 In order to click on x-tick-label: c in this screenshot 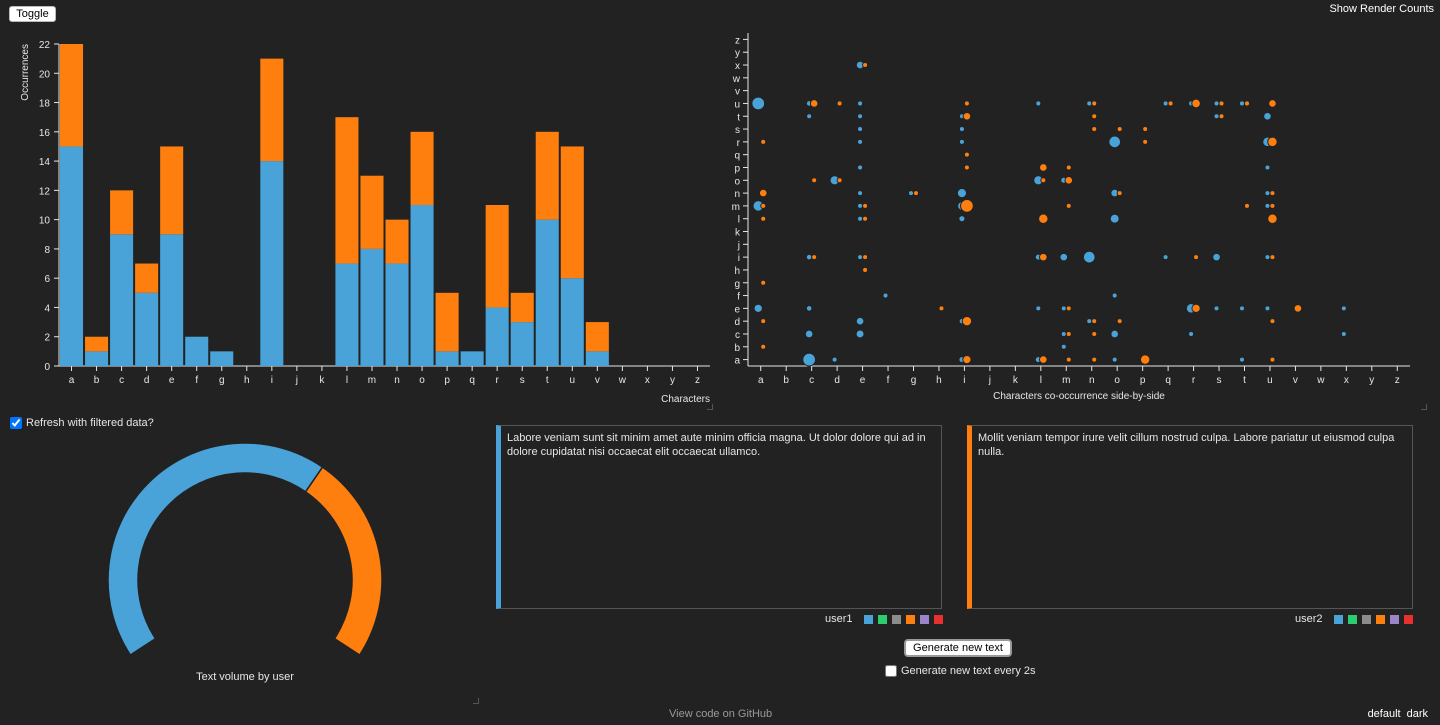, I will do `click(121, 380)`.